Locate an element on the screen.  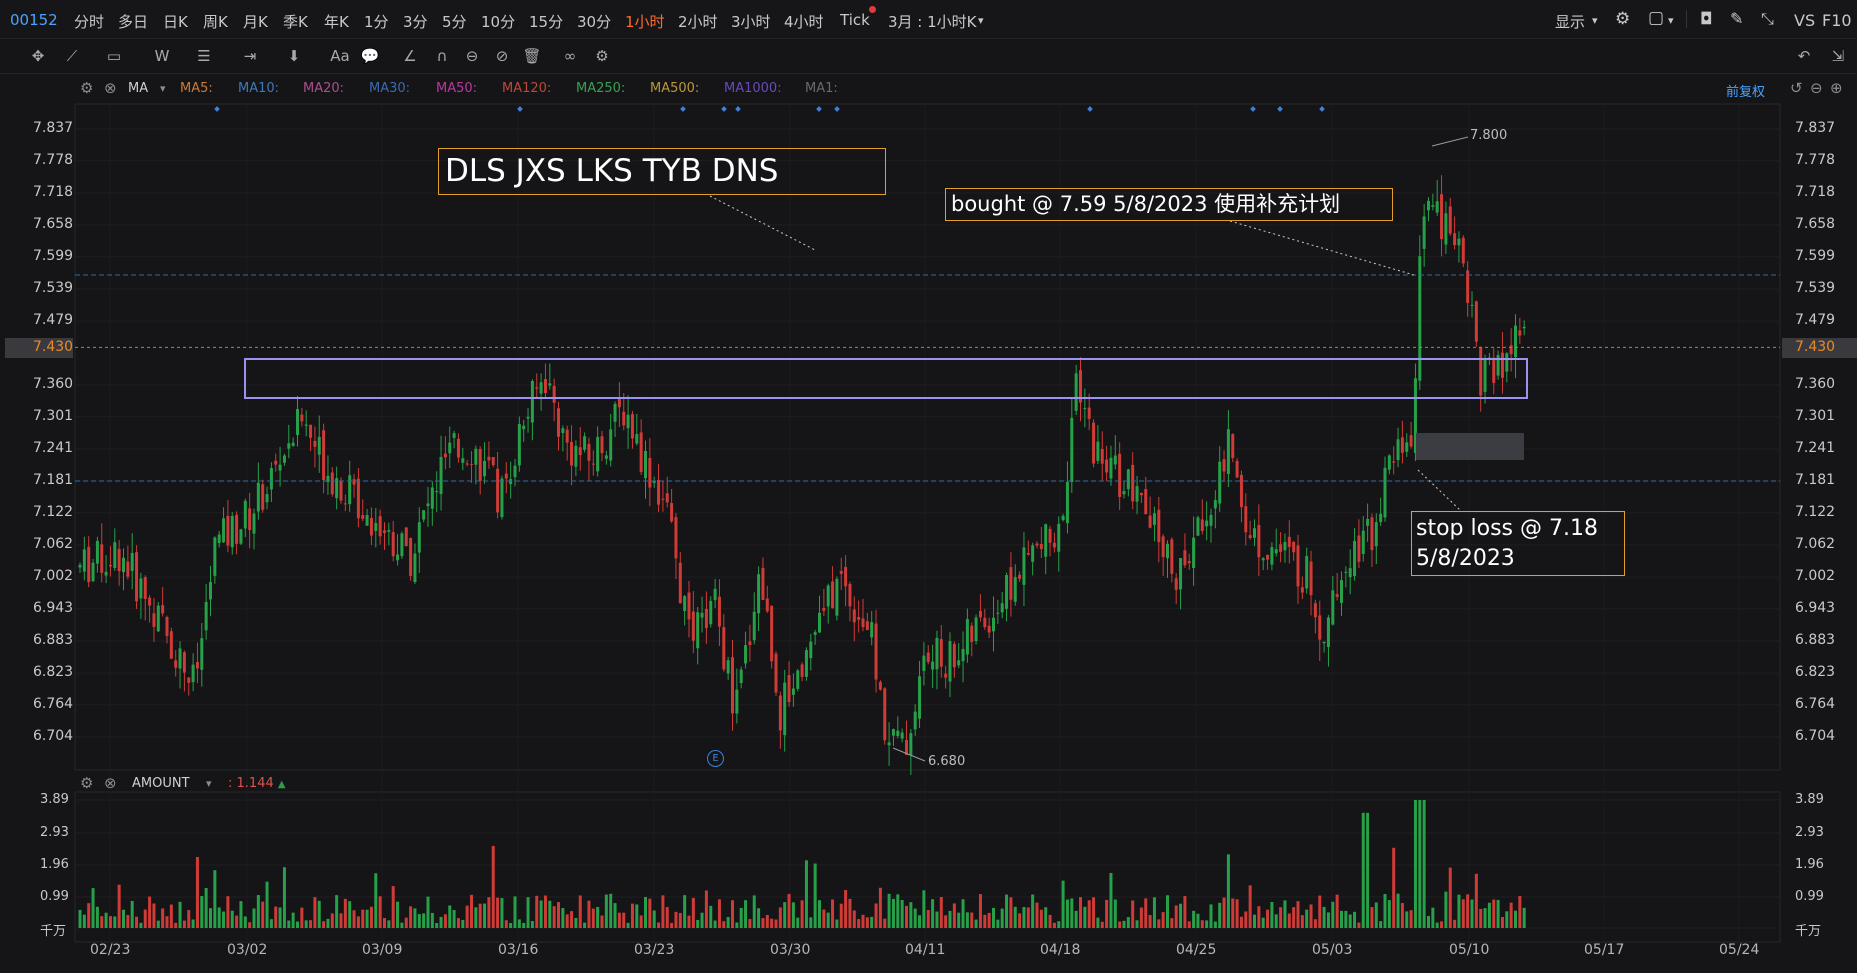
zoom-out-icon: ⊖ is located at coordinates (1816, 88).